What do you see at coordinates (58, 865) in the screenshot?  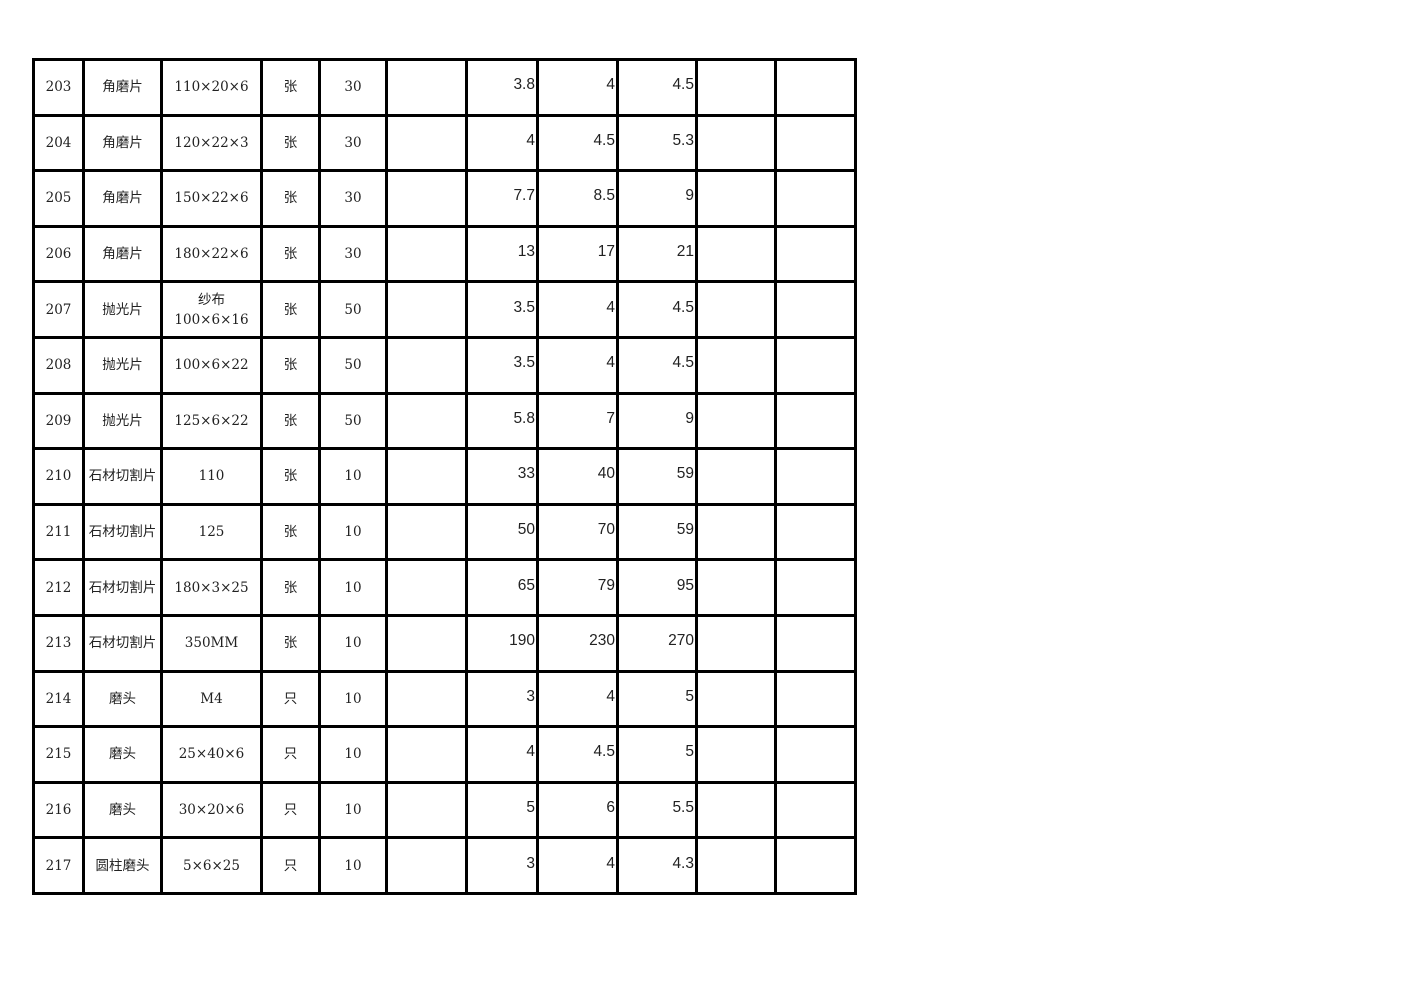 I see `item-number: 217` at bounding box center [58, 865].